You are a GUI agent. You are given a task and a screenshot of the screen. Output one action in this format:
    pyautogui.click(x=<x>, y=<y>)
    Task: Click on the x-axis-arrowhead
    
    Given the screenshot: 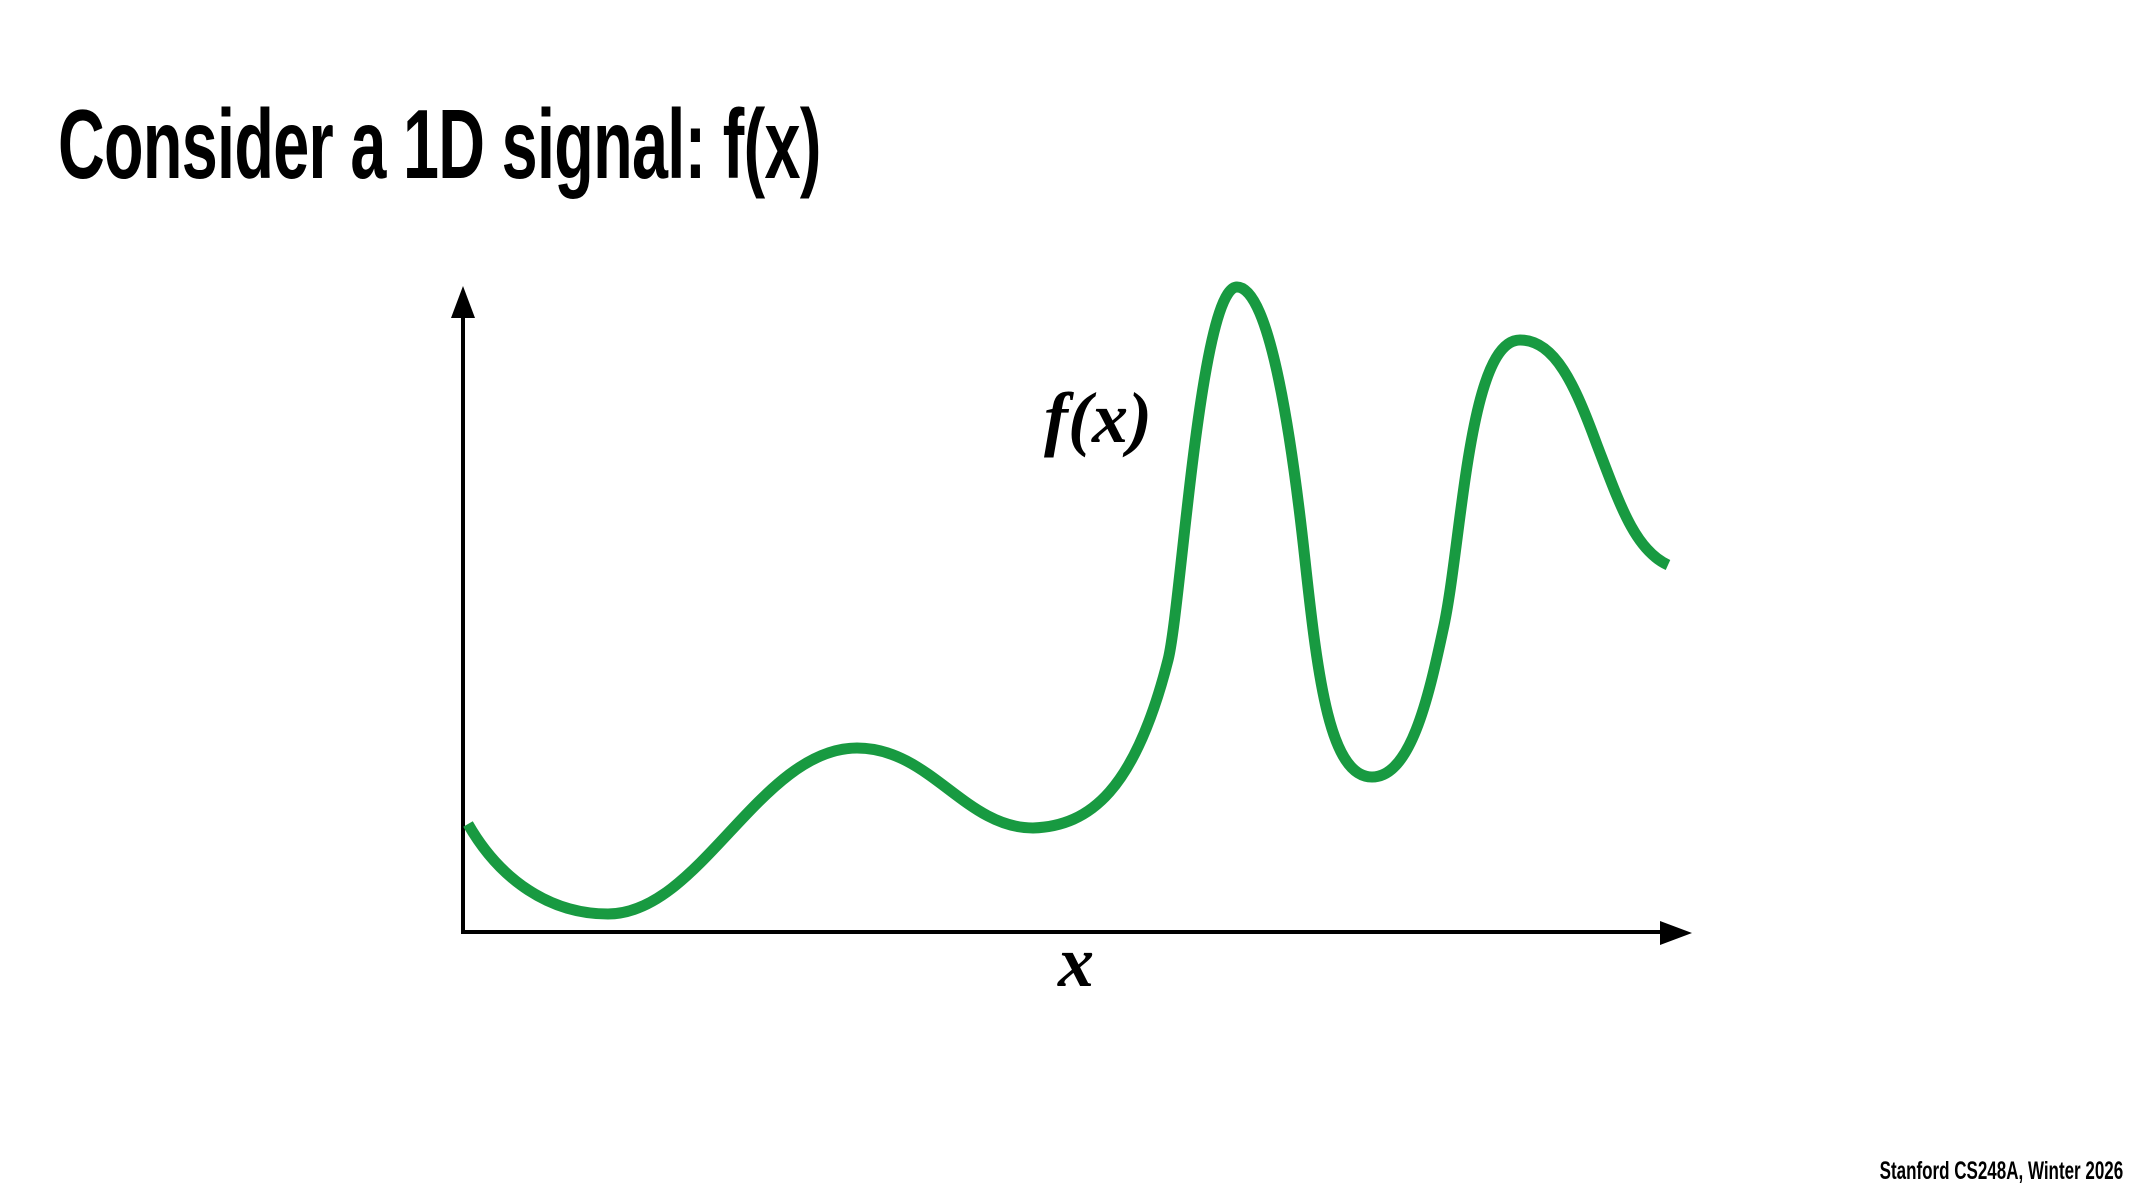 What is the action you would take?
    pyautogui.click(x=1676, y=933)
    